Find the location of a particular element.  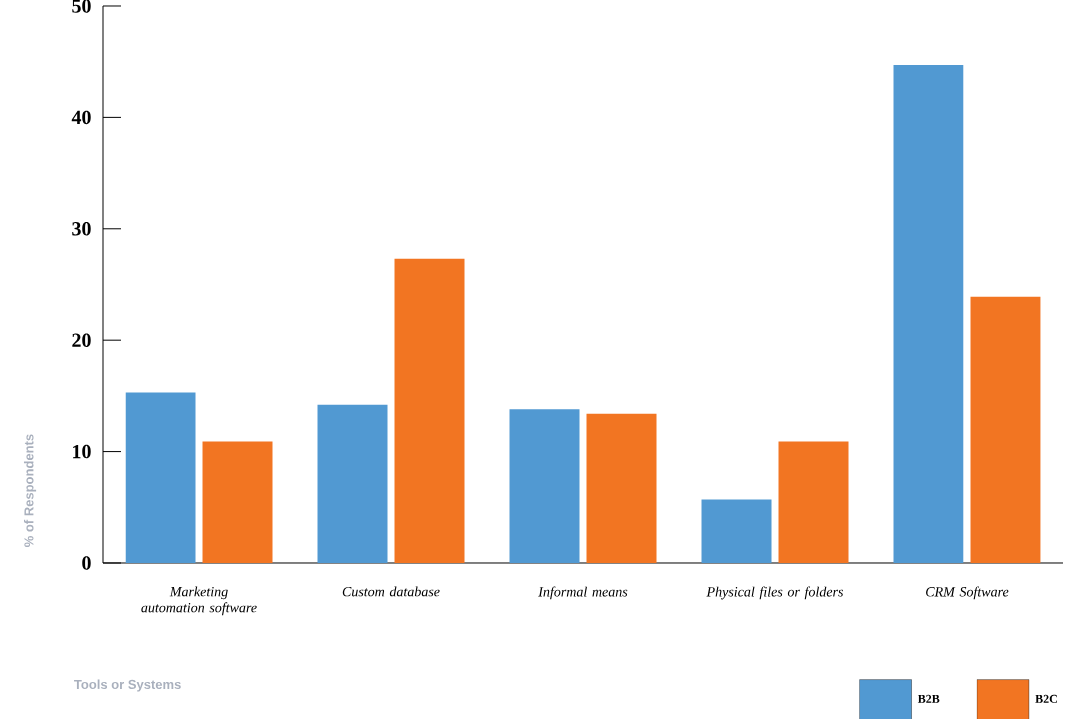

y-tick-label: 40 is located at coordinates (81, 117).